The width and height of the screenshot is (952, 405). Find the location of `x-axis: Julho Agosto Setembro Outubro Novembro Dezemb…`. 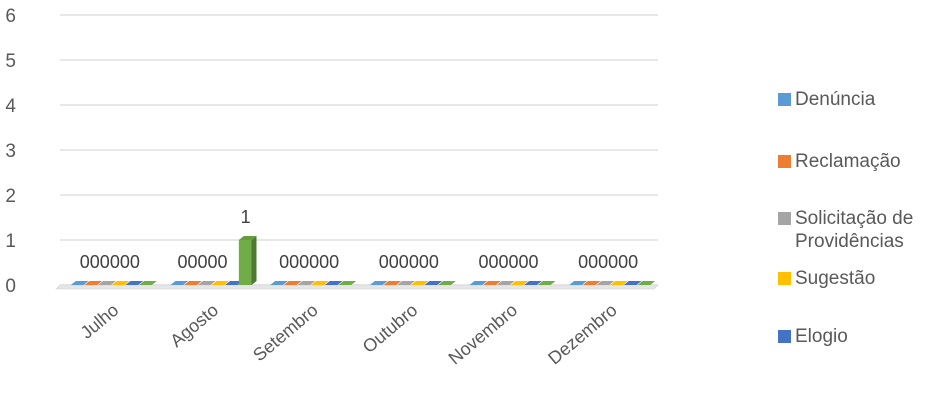

x-axis: Julho Agosto Setembro Outubro Novembro Dezemb… is located at coordinates (349, 334).